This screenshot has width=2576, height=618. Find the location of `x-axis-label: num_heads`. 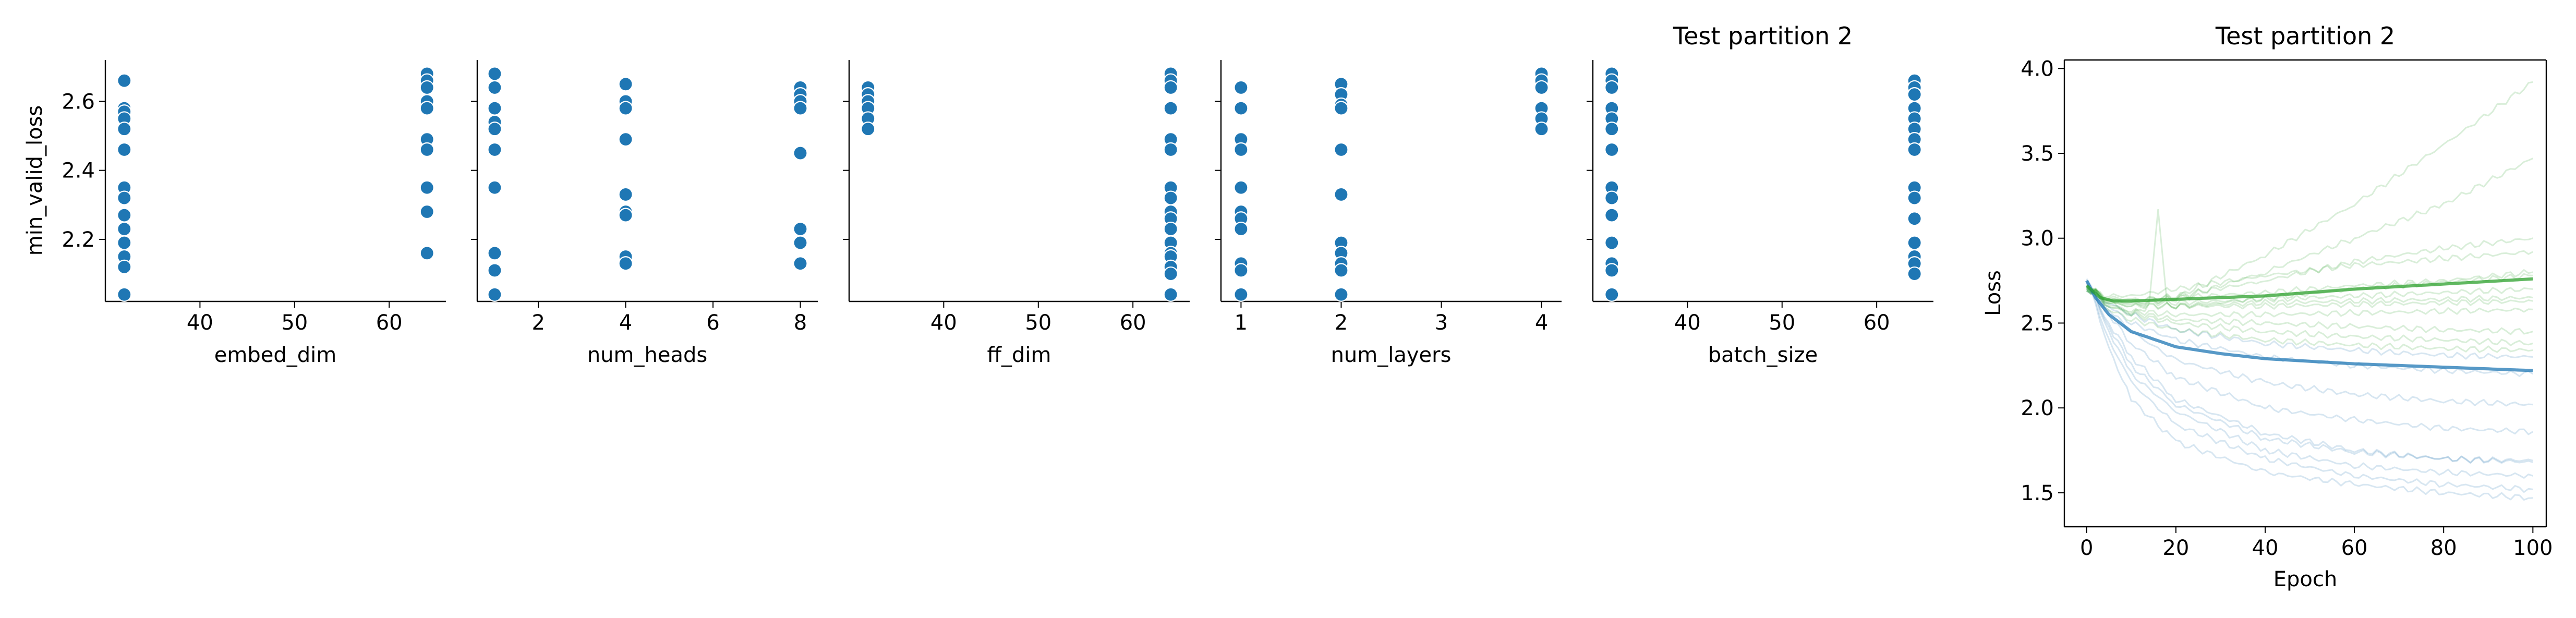

x-axis-label: num_heads is located at coordinates (647, 355).